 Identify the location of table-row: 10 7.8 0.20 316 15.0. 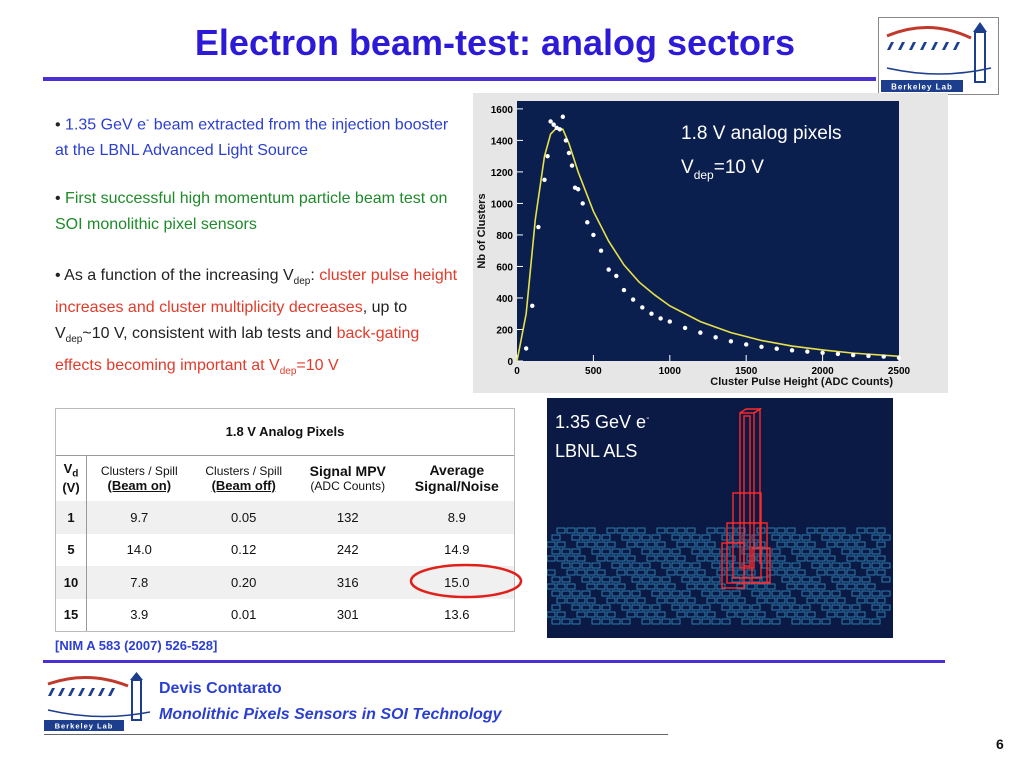
(285, 582).